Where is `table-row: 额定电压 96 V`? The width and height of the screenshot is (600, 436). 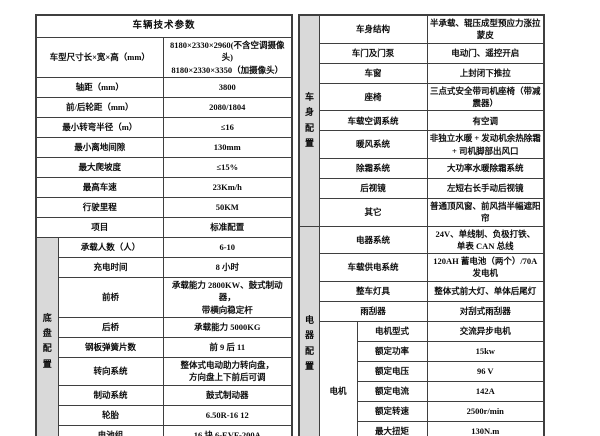
table-row: 额定电压 96 V is located at coordinates (422, 371).